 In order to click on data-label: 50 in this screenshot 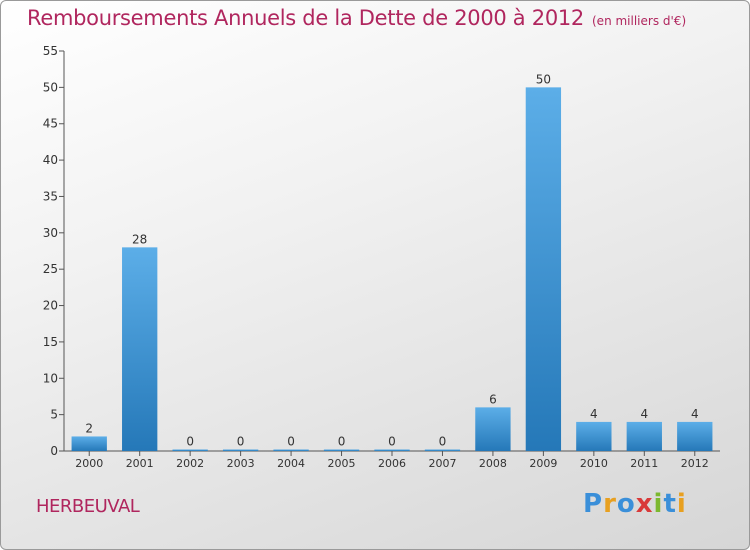, I will do `click(543, 79)`.